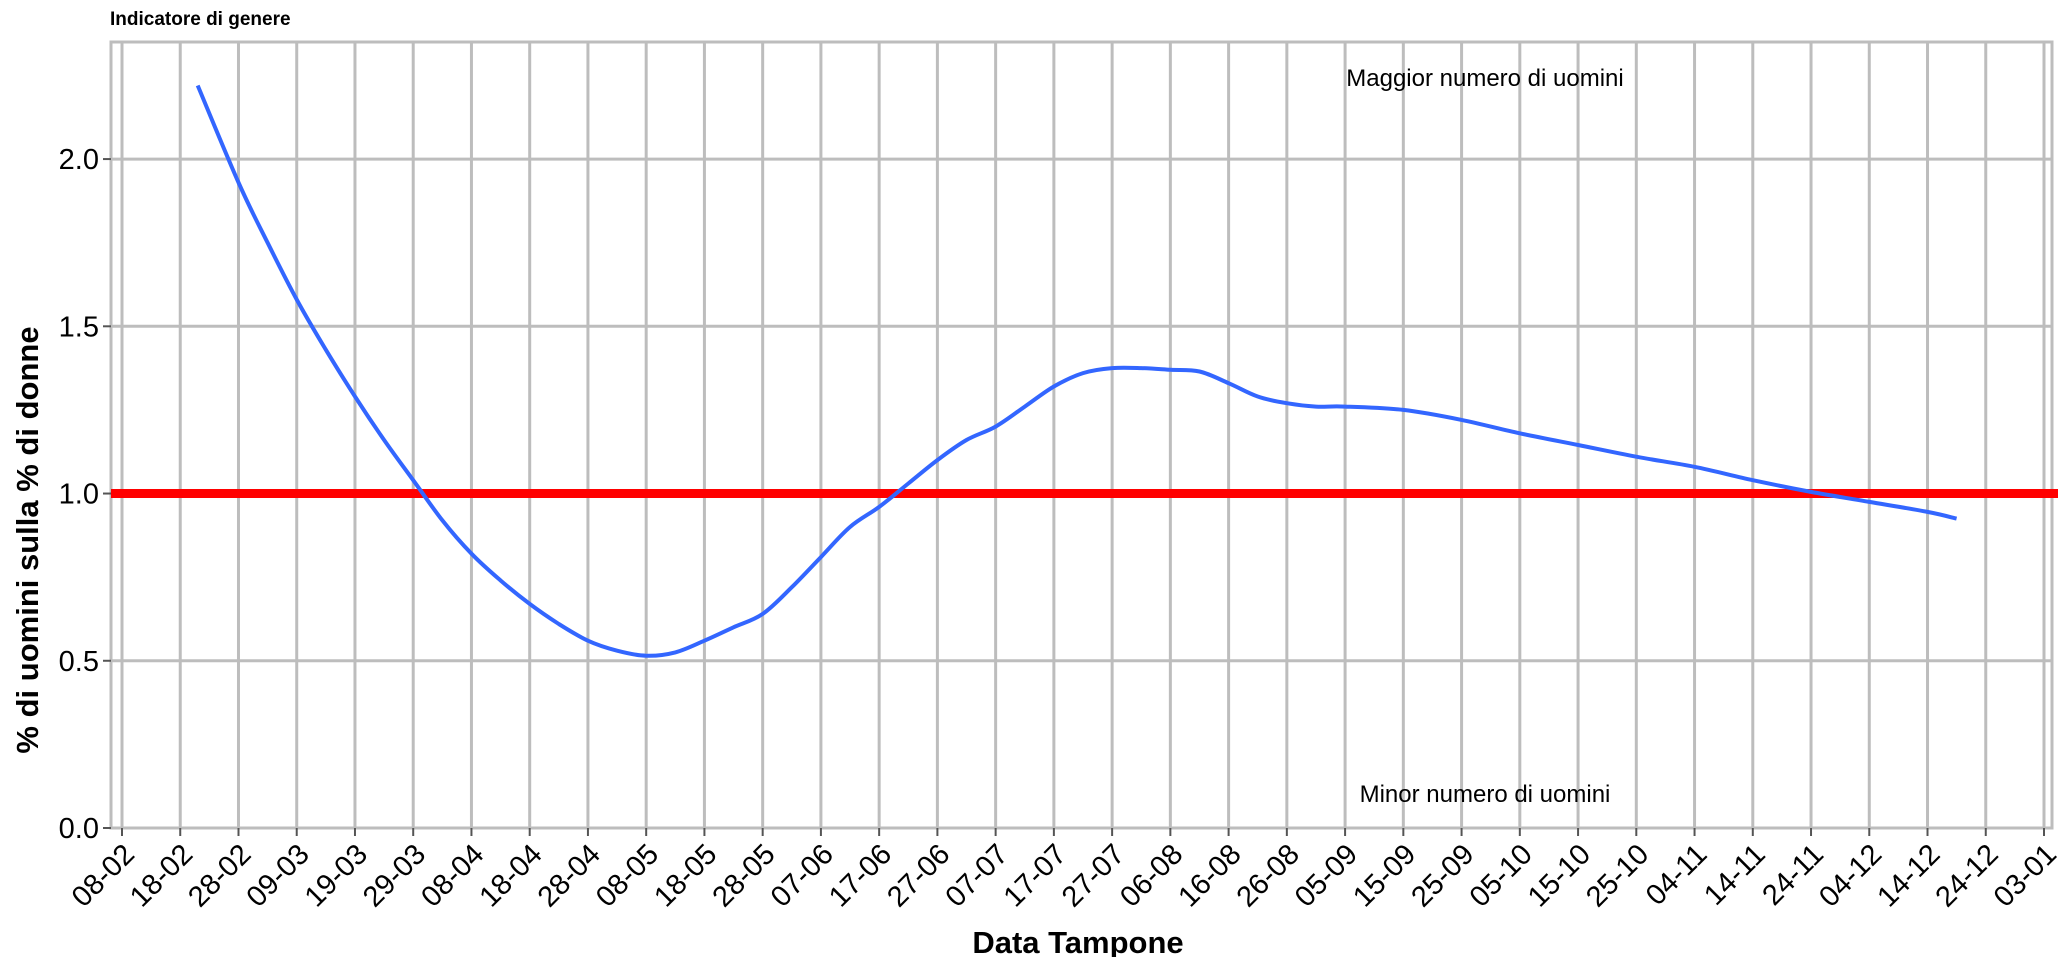  I want to click on x-tick-label: 07-07, so click(977, 875).